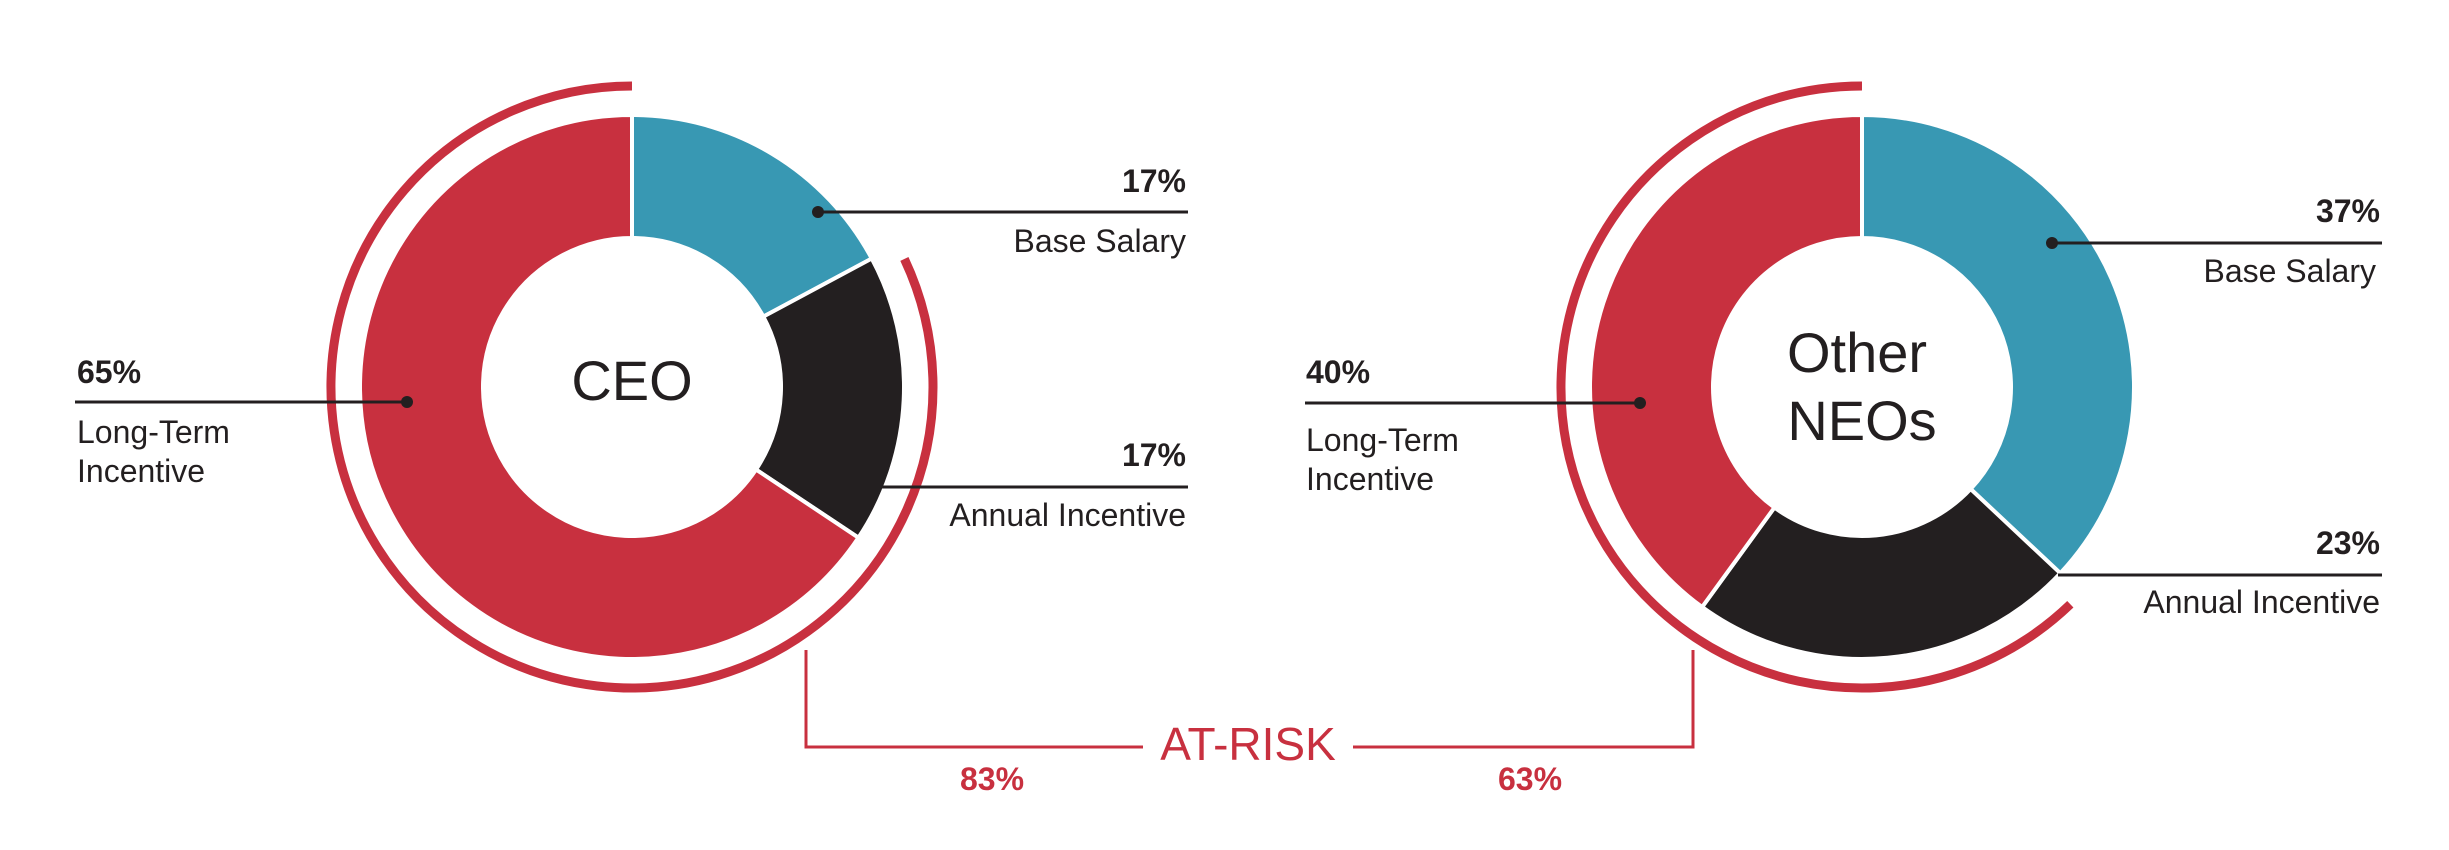 The image size is (2449, 850). What do you see at coordinates (1099, 241) in the screenshot?
I see `ceo-base-label: Base Salary` at bounding box center [1099, 241].